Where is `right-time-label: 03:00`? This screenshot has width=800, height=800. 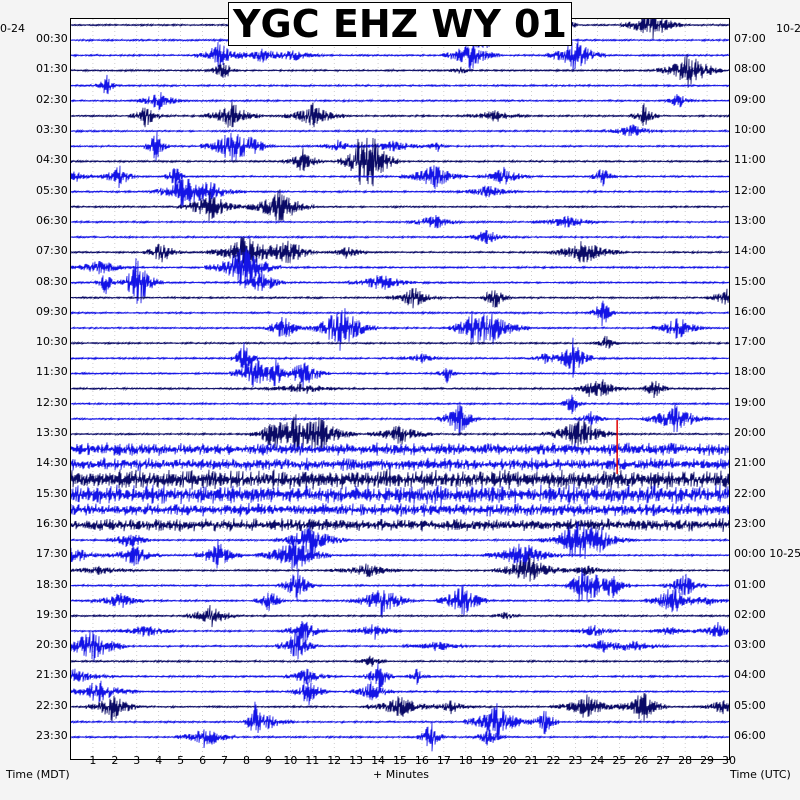 right-time-label: 03:00 is located at coordinates (750, 645).